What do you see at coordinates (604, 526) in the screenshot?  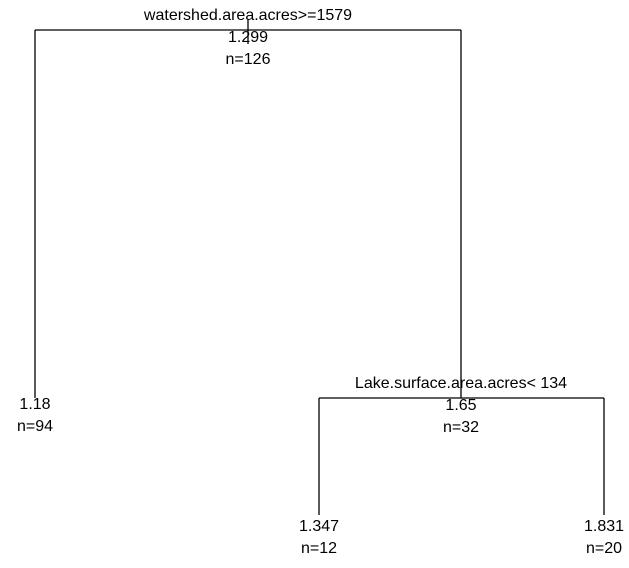 I see `node-value: 1.831` at bounding box center [604, 526].